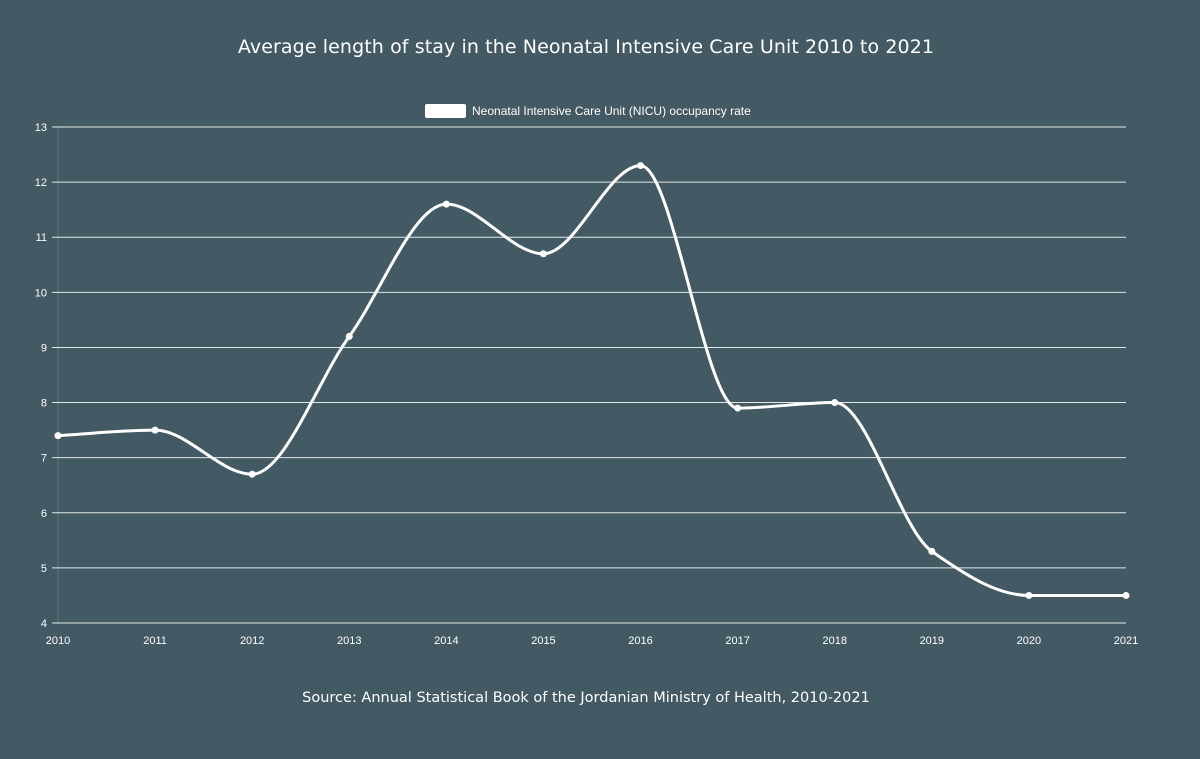 Image resolution: width=1200 pixels, height=759 pixels. I want to click on y-tick-label: 13, so click(41, 128).